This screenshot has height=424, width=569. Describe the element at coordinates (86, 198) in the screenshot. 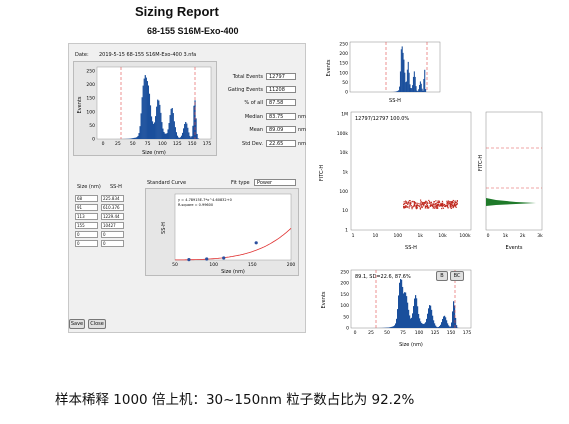

I see `size-cell: 68` at that location.